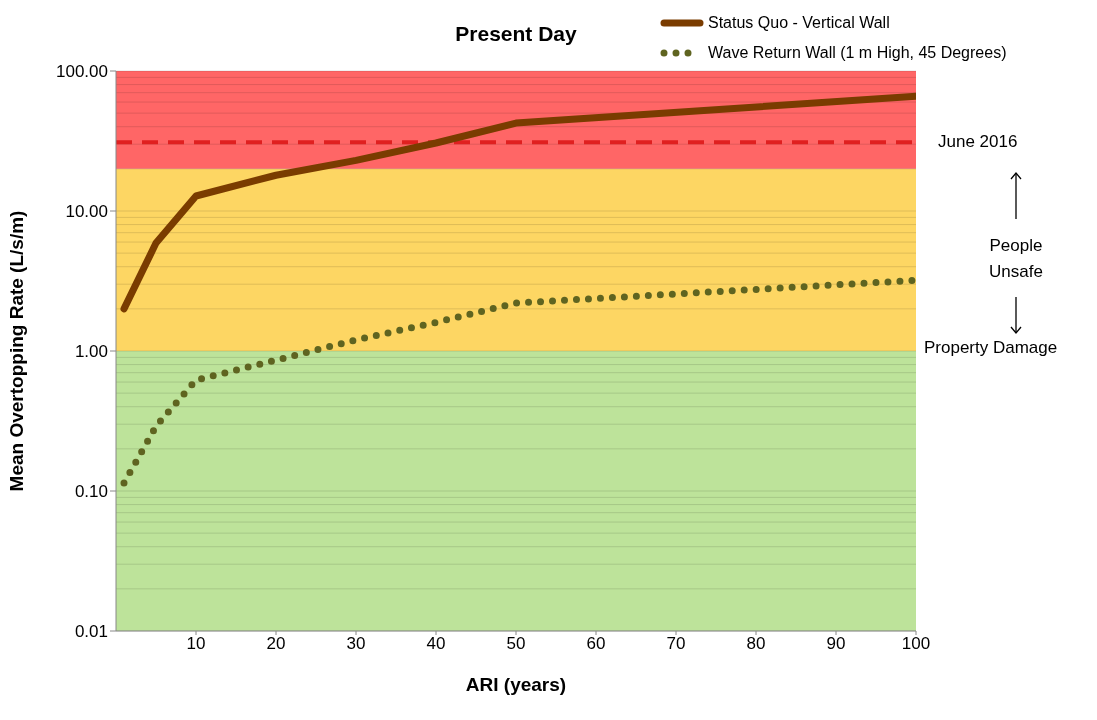 Image resolution: width=1097 pixels, height=720 pixels. What do you see at coordinates (516, 644) in the screenshot?
I see `x-tick-label: 50` at bounding box center [516, 644].